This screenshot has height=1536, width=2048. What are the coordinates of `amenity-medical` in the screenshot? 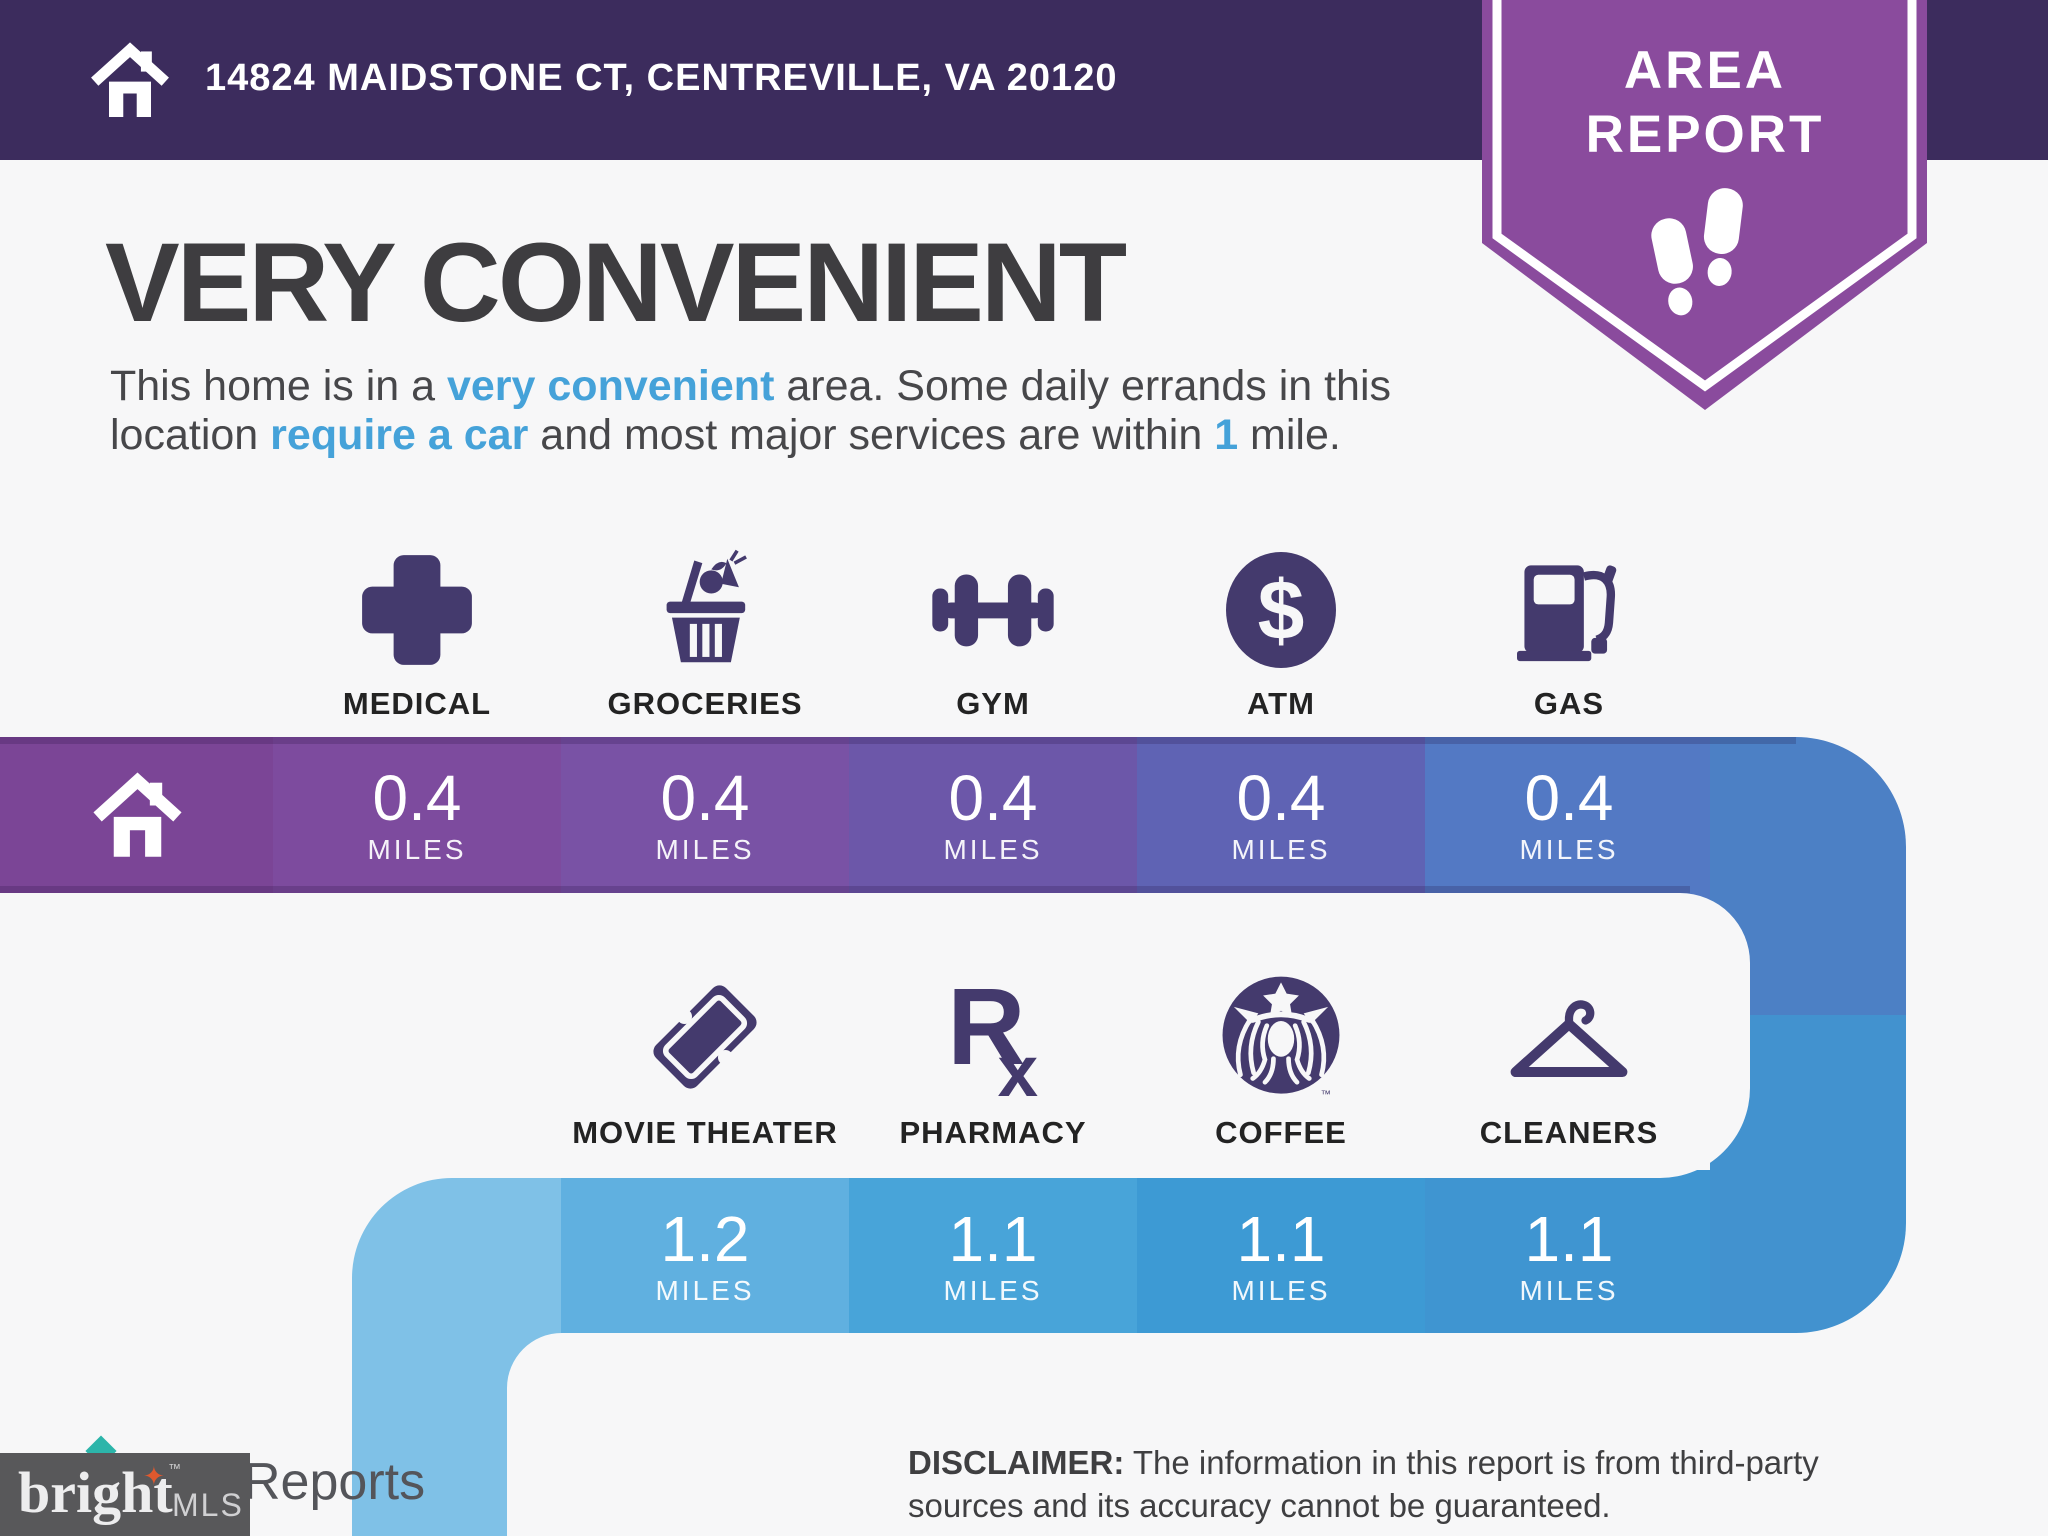 It's located at (417, 610).